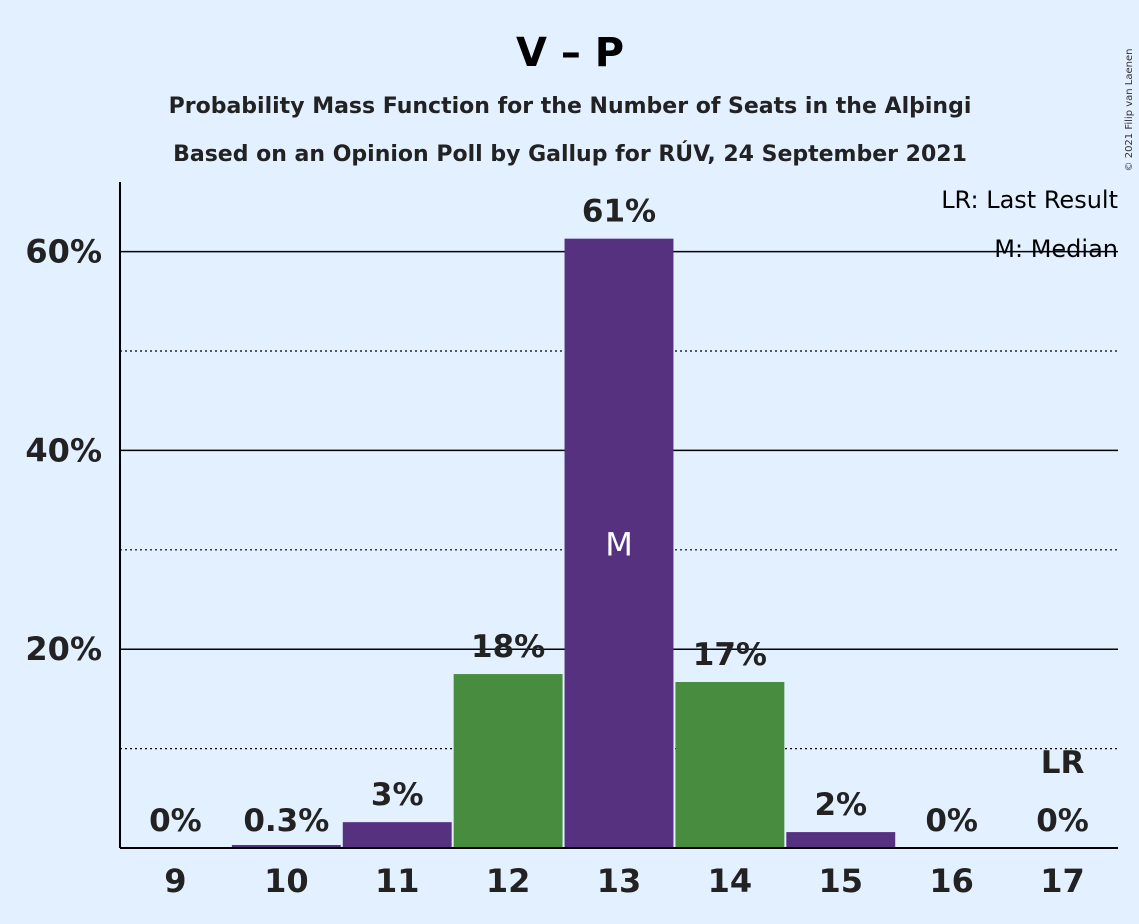  What do you see at coordinates (730, 881) in the screenshot?
I see `x-tick-label-14: 14` at bounding box center [730, 881].